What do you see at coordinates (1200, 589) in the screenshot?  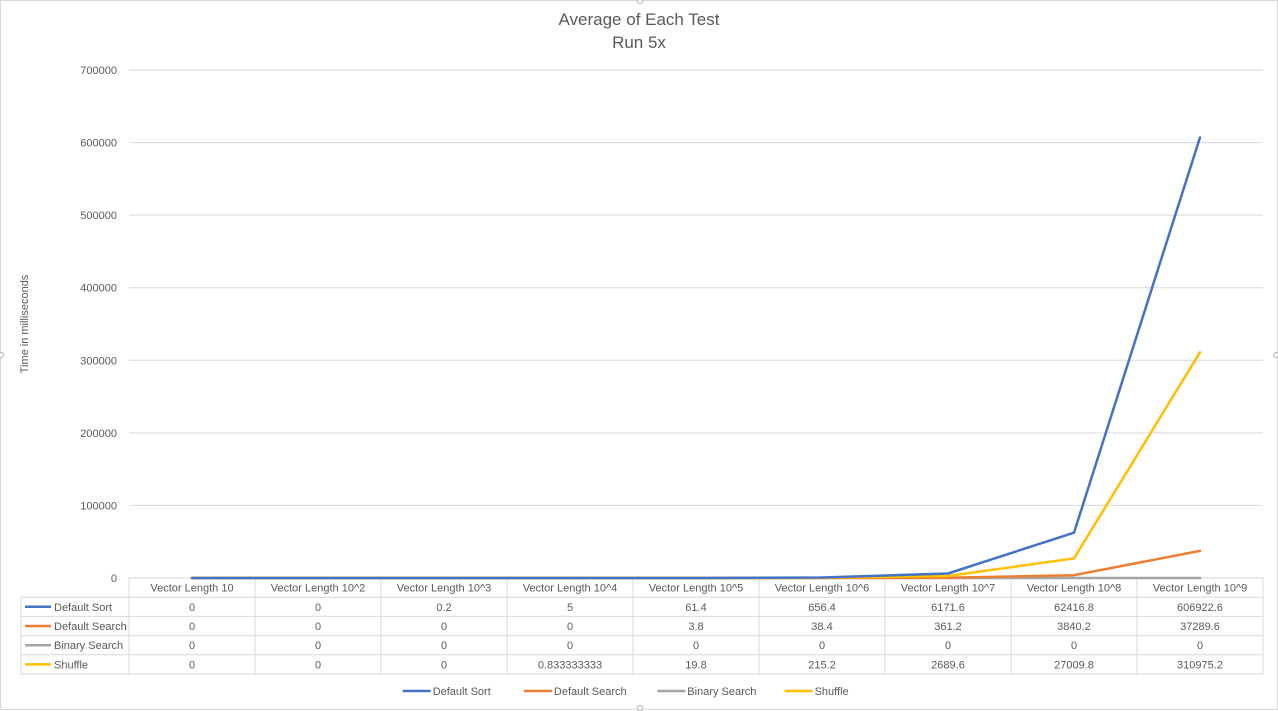 I see `x-tick-label: Vector Length 10^9` at bounding box center [1200, 589].